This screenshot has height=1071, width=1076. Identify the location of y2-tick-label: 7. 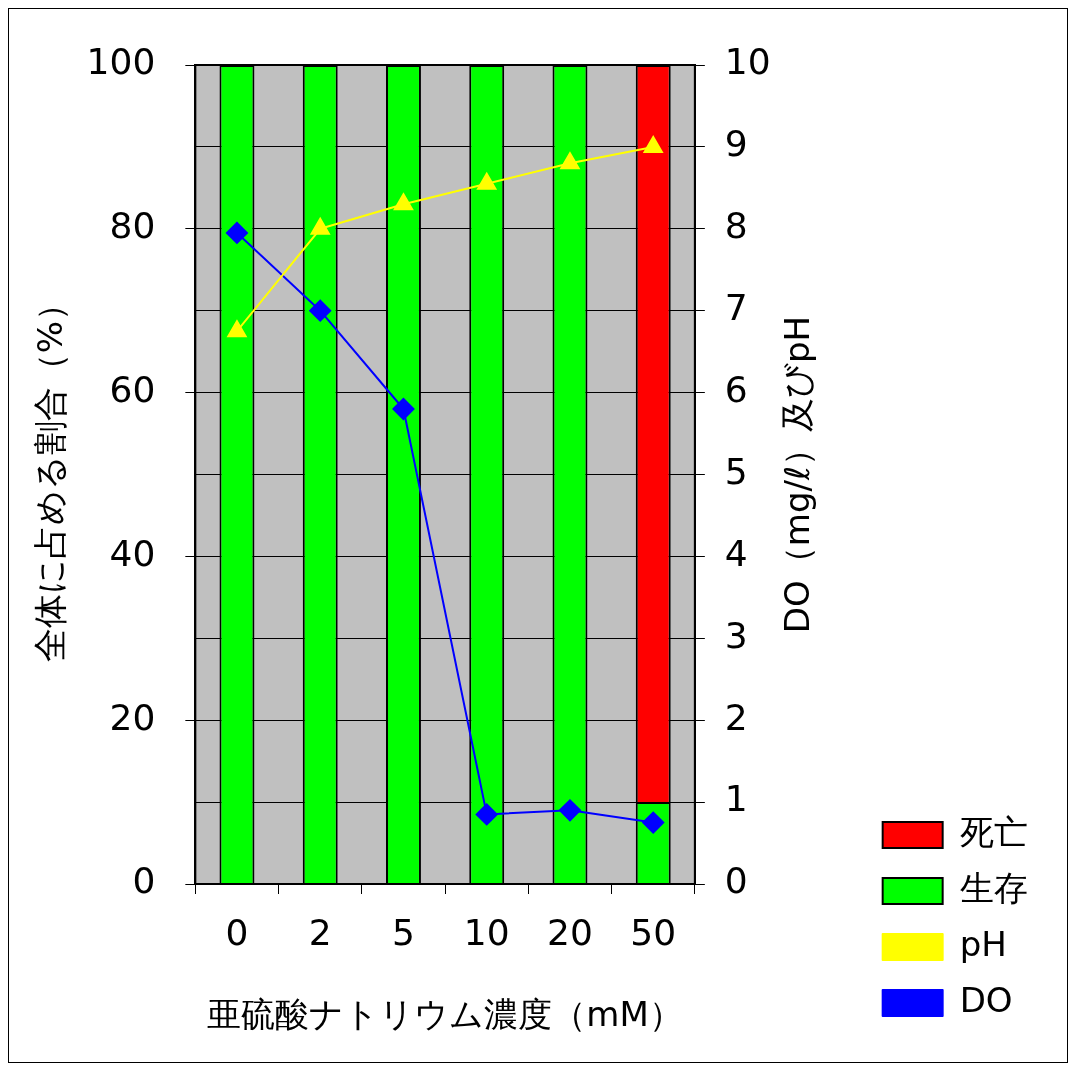
(736, 308).